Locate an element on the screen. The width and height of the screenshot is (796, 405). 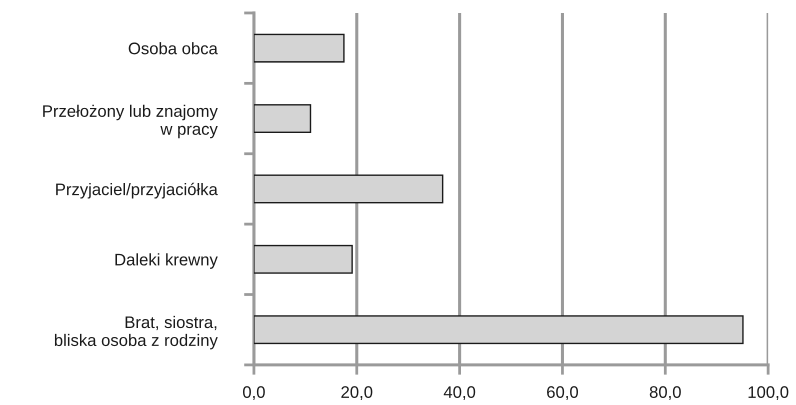
x-tick-label: 20,0 is located at coordinates (356, 393).